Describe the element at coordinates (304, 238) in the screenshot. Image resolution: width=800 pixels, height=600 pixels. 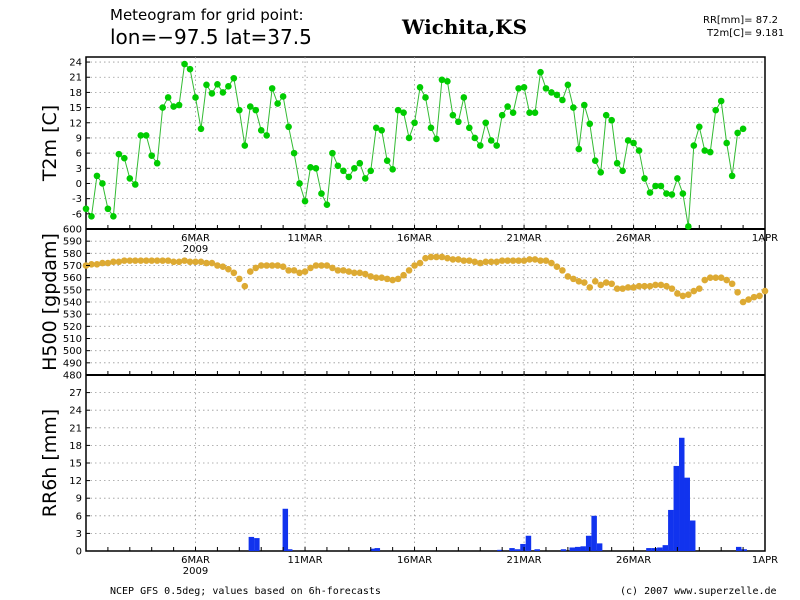
I see `x-date-label: 11MAR` at that location.